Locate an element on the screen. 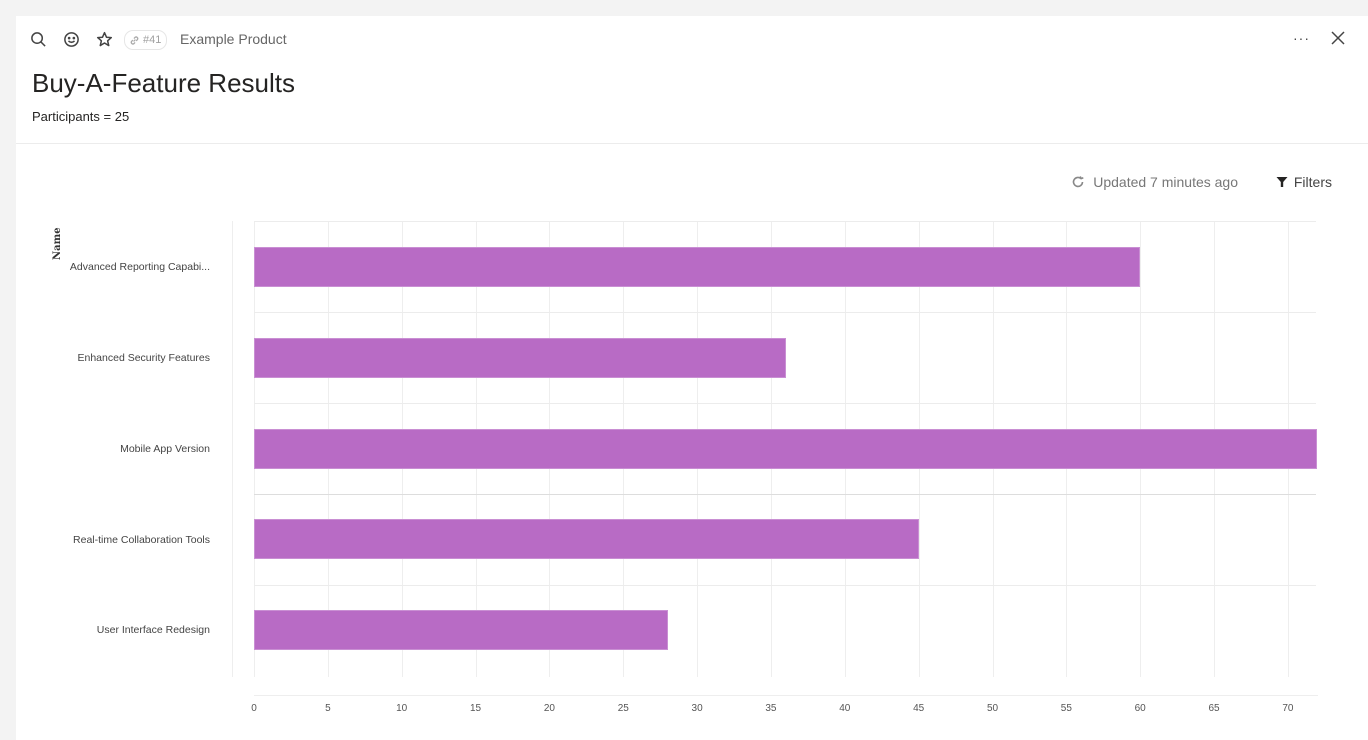  filters-button: Filters is located at coordinates (1304, 182).